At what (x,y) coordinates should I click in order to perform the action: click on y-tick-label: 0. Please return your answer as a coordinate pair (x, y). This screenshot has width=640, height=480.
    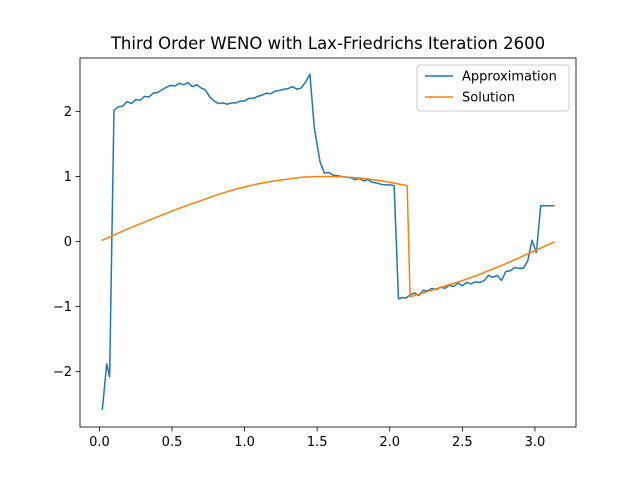
    Looking at the image, I should click on (68, 242).